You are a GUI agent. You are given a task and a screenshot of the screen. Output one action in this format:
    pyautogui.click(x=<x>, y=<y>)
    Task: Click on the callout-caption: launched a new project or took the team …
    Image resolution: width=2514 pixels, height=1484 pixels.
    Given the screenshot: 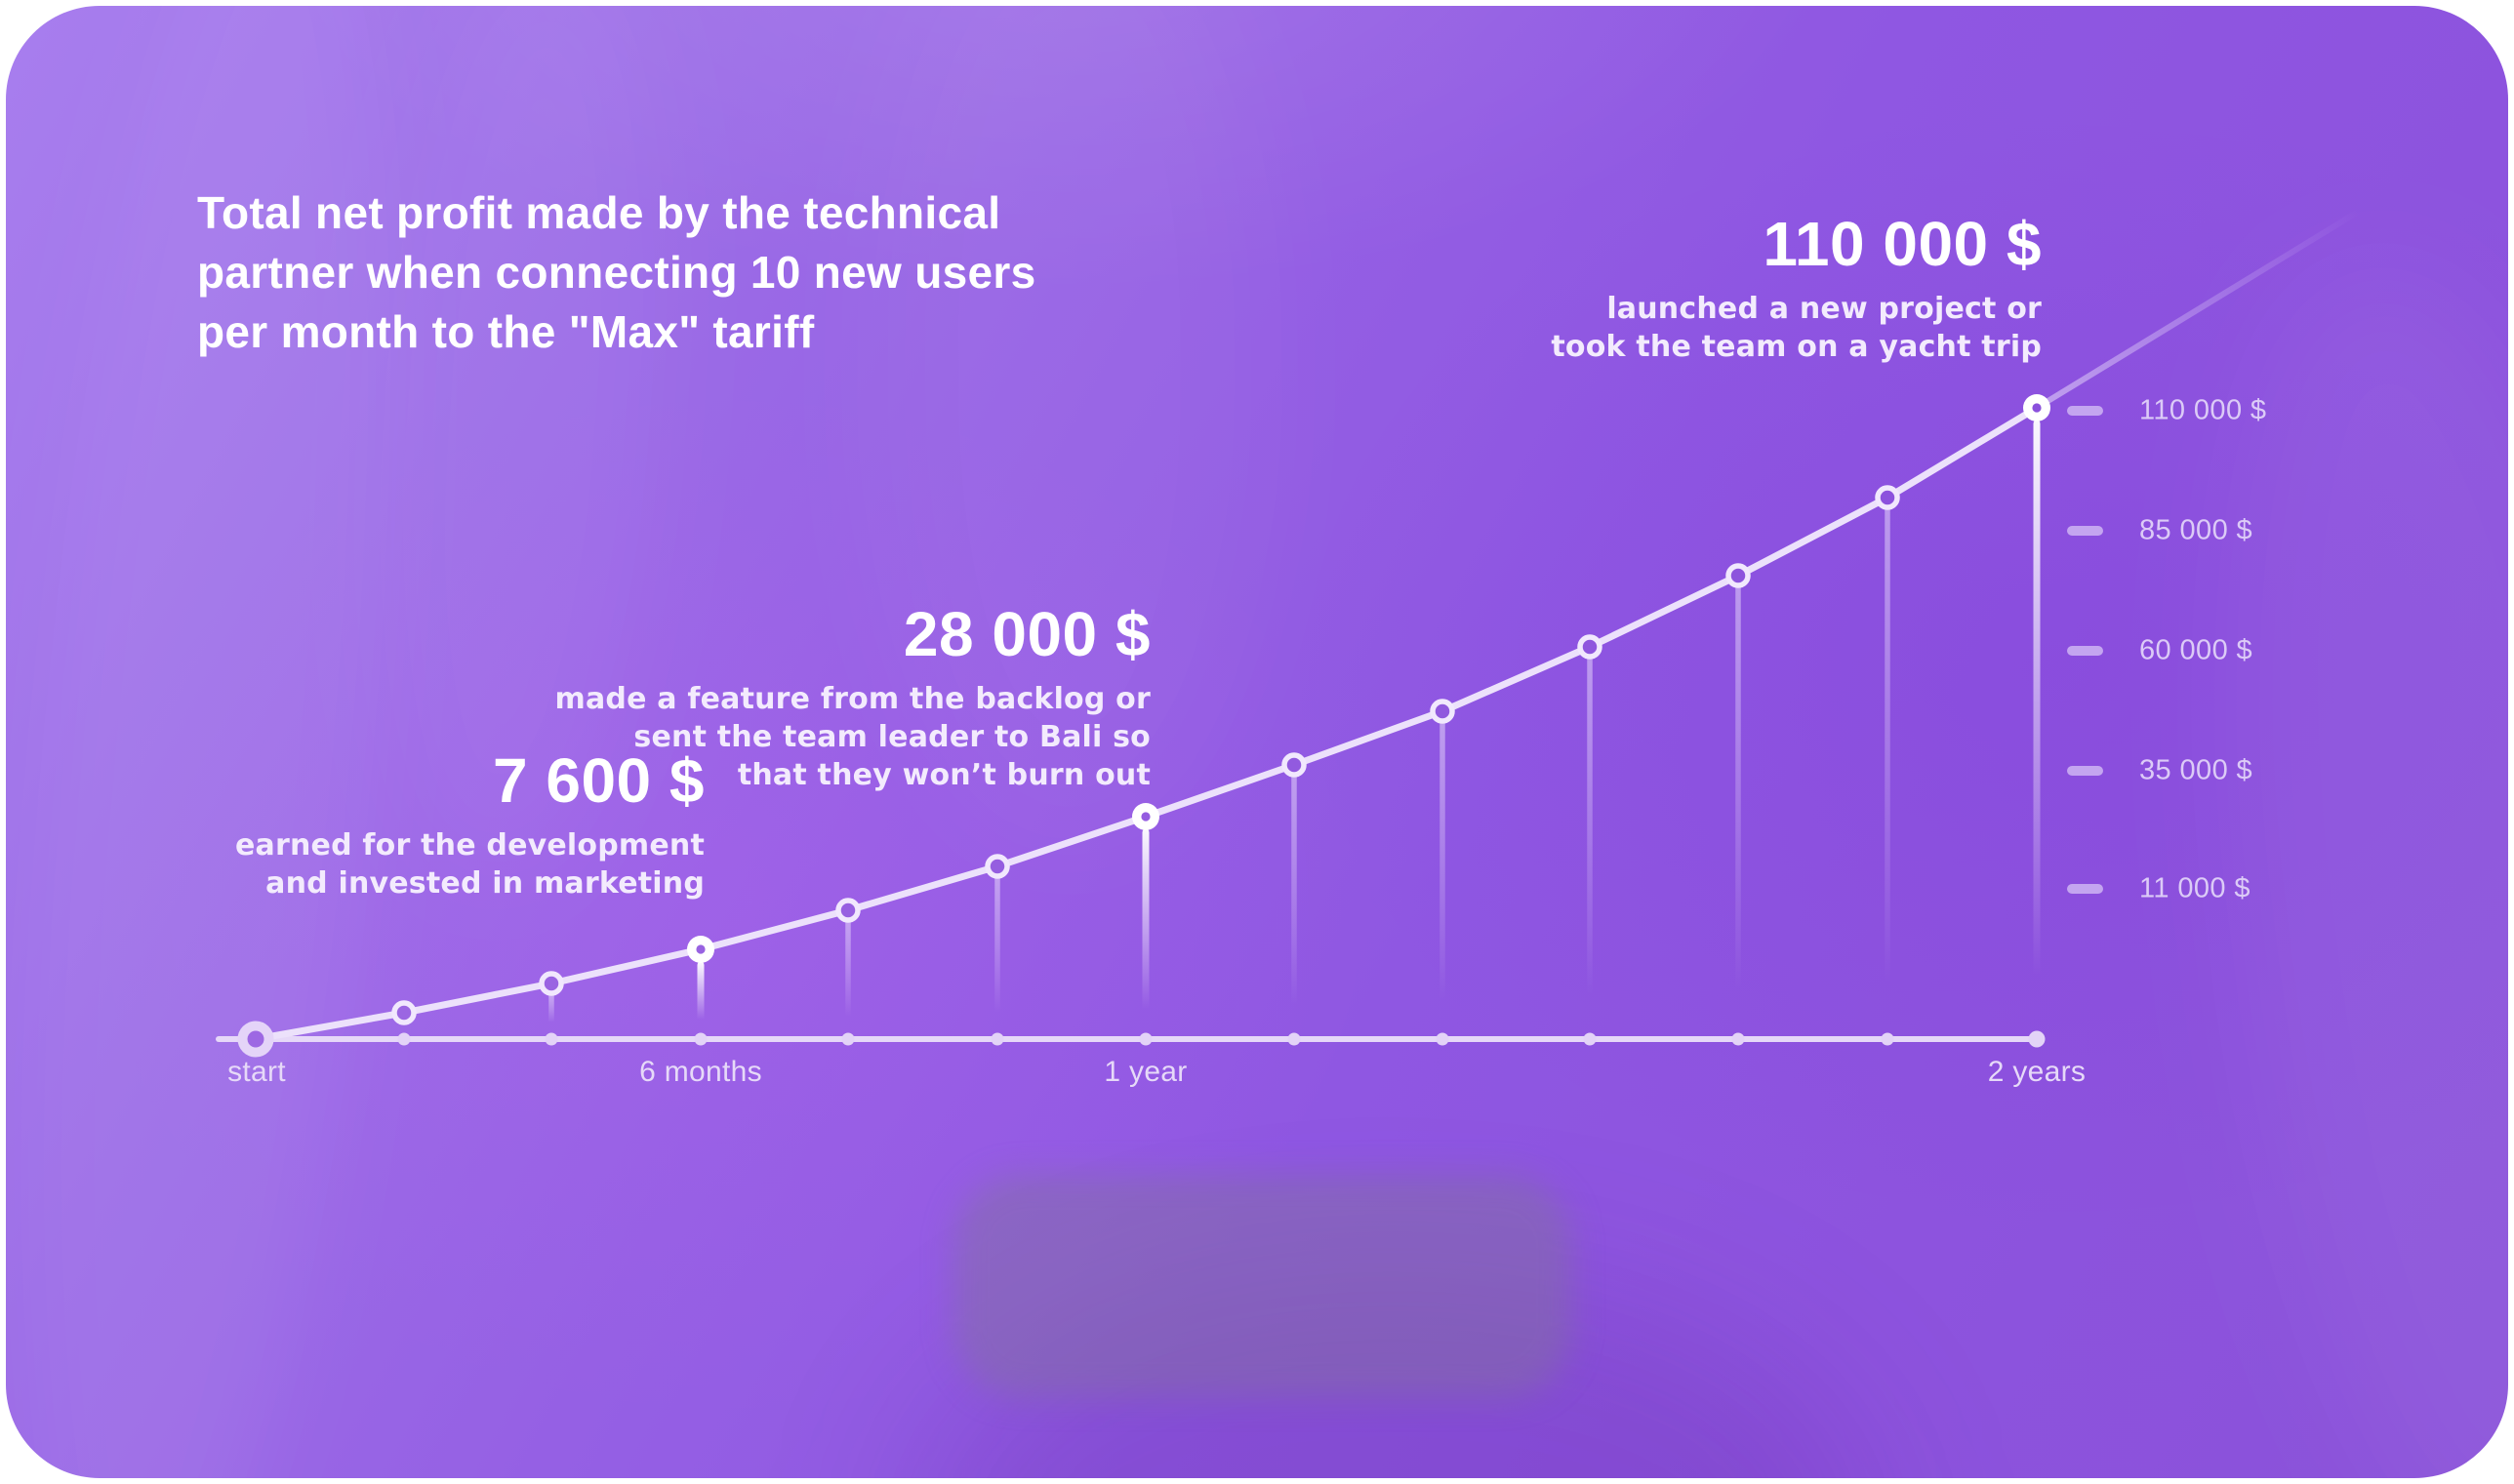 What is the action you would take?
    pyautogui.click(x=1796, y=328)
    